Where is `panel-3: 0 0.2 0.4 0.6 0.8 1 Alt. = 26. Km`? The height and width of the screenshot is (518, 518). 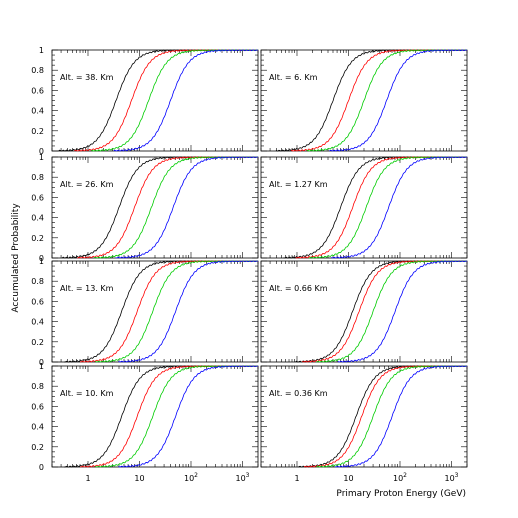 panel-3: 0 0.2 0.4 0.6 0.8 1 Alt. = 26. Km is located at coordinates (145, 208).